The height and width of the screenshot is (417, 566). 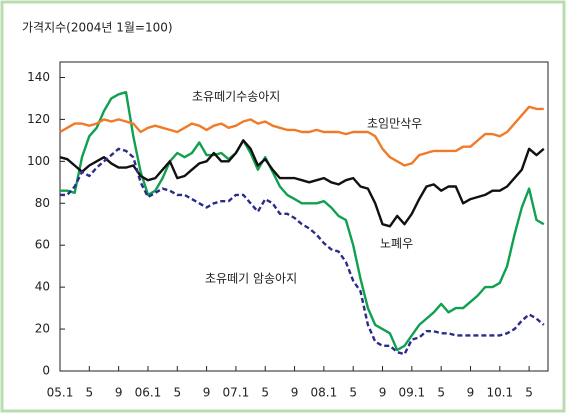 What do you see at coordinates (38, 77) in the screenshot?
I see `y-tick-label: 140` at bounding box center [38, 77].